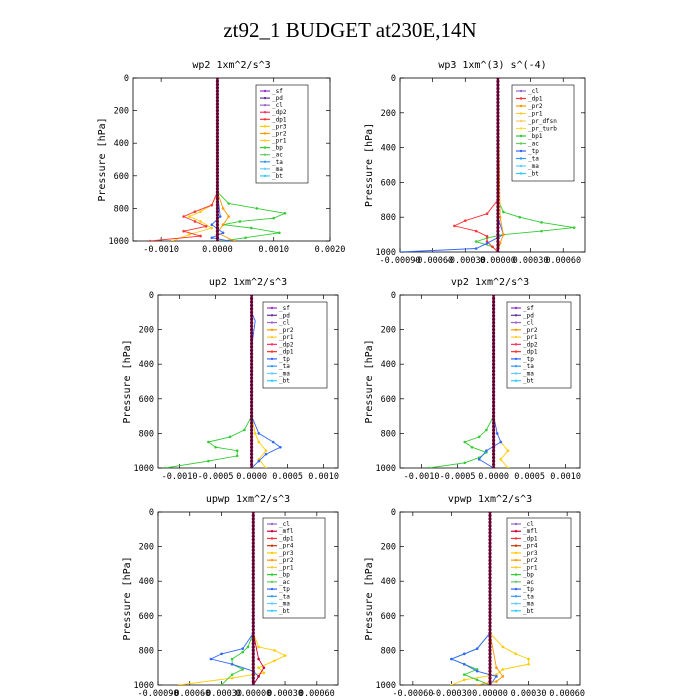 The image size is (700, 700). Describe the element at coordinates (146, 548) in the screenshot. I see `y-tick-label: 200` at that location.